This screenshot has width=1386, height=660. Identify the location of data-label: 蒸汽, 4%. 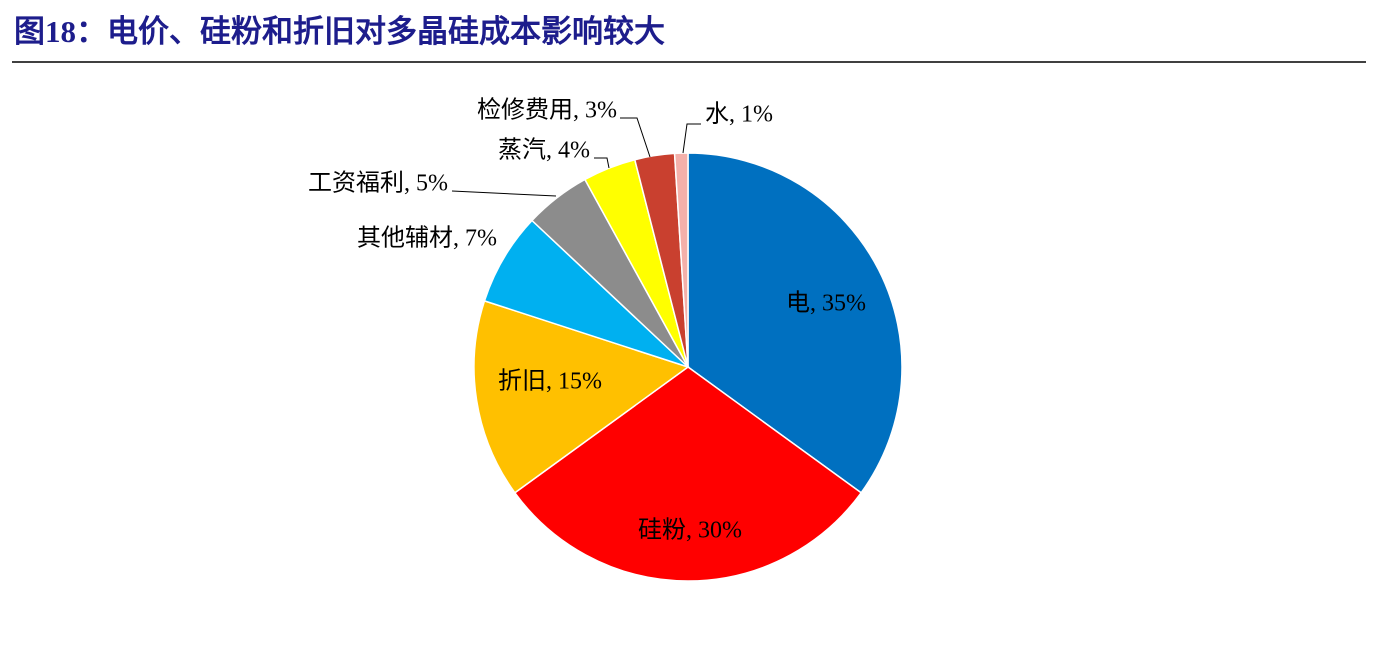
(544, 150).